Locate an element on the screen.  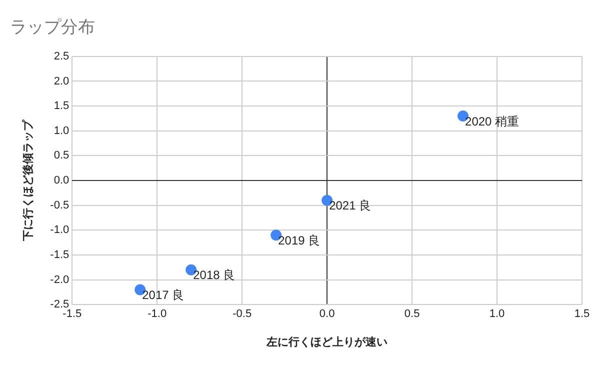
x-tick-label: 1.0 is located at coordinates (497, 314).